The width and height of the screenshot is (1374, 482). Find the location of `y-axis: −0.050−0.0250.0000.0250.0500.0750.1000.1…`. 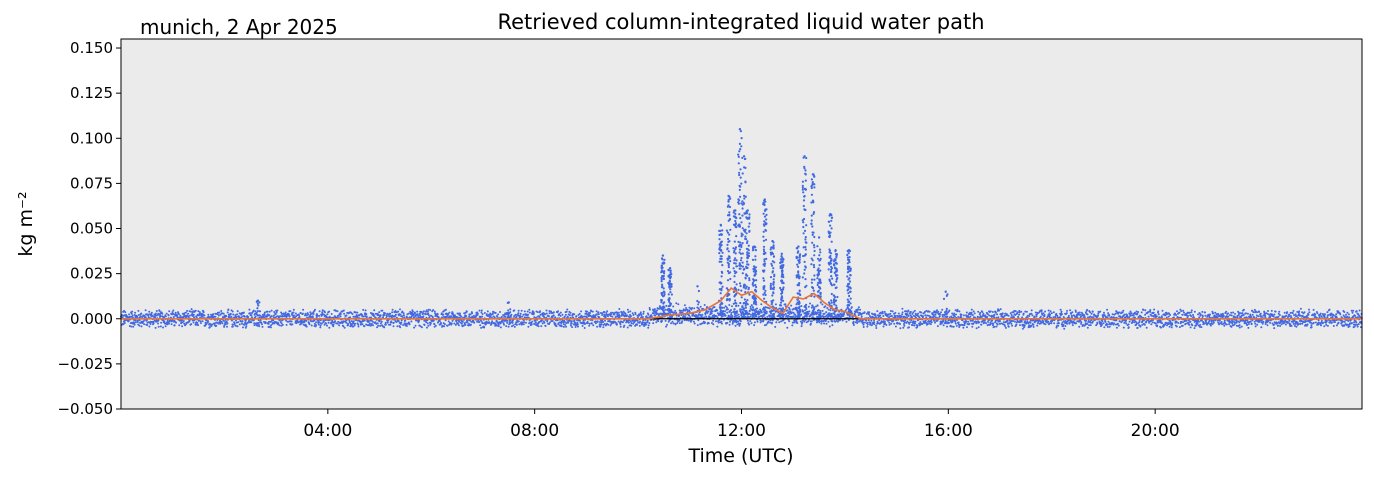

y-axis: −0.050−0.0250.0000.0250.0500.0750.1000.1… is located at coordinates (89, 228).